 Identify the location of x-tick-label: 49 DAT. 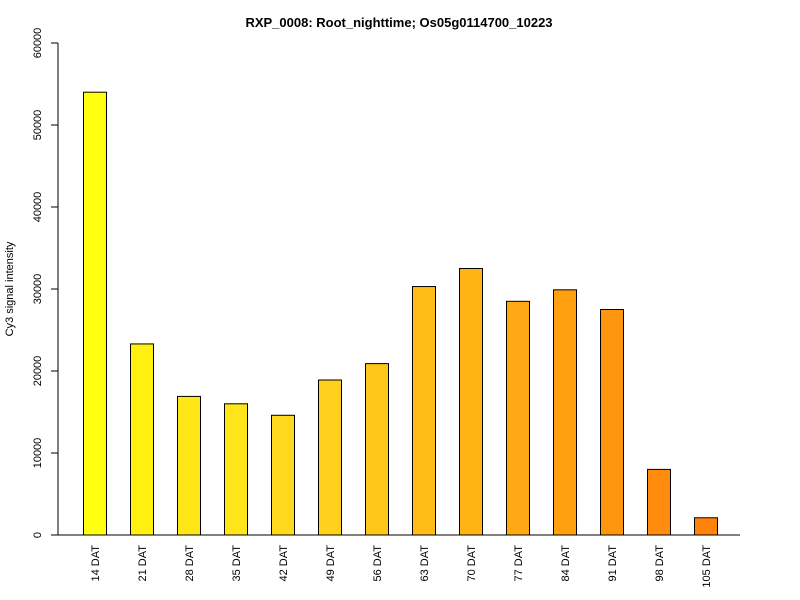
(331, 563).